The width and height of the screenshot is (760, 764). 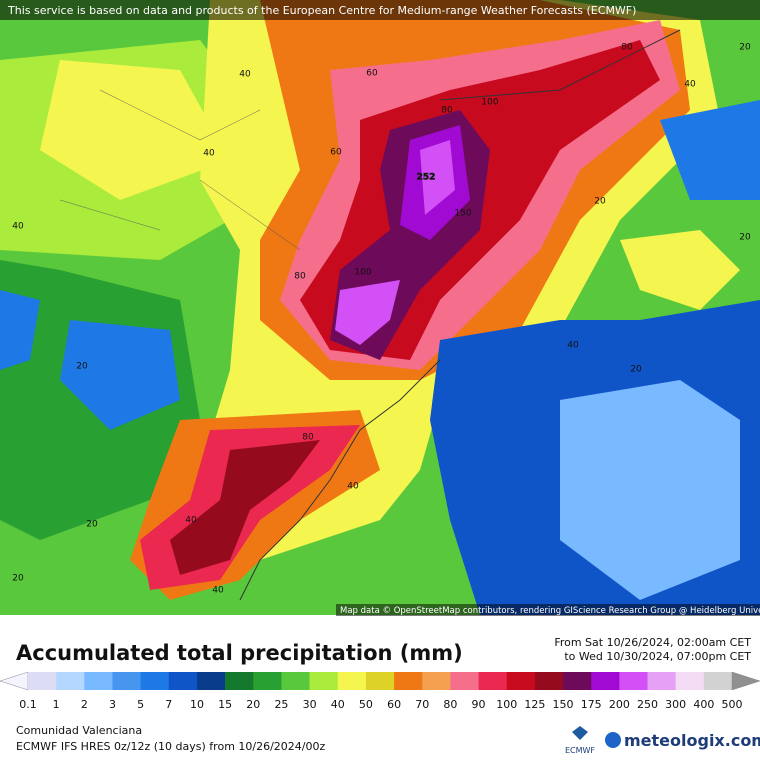 I want to click on legend-label: 125, so click(x=534, y=704).